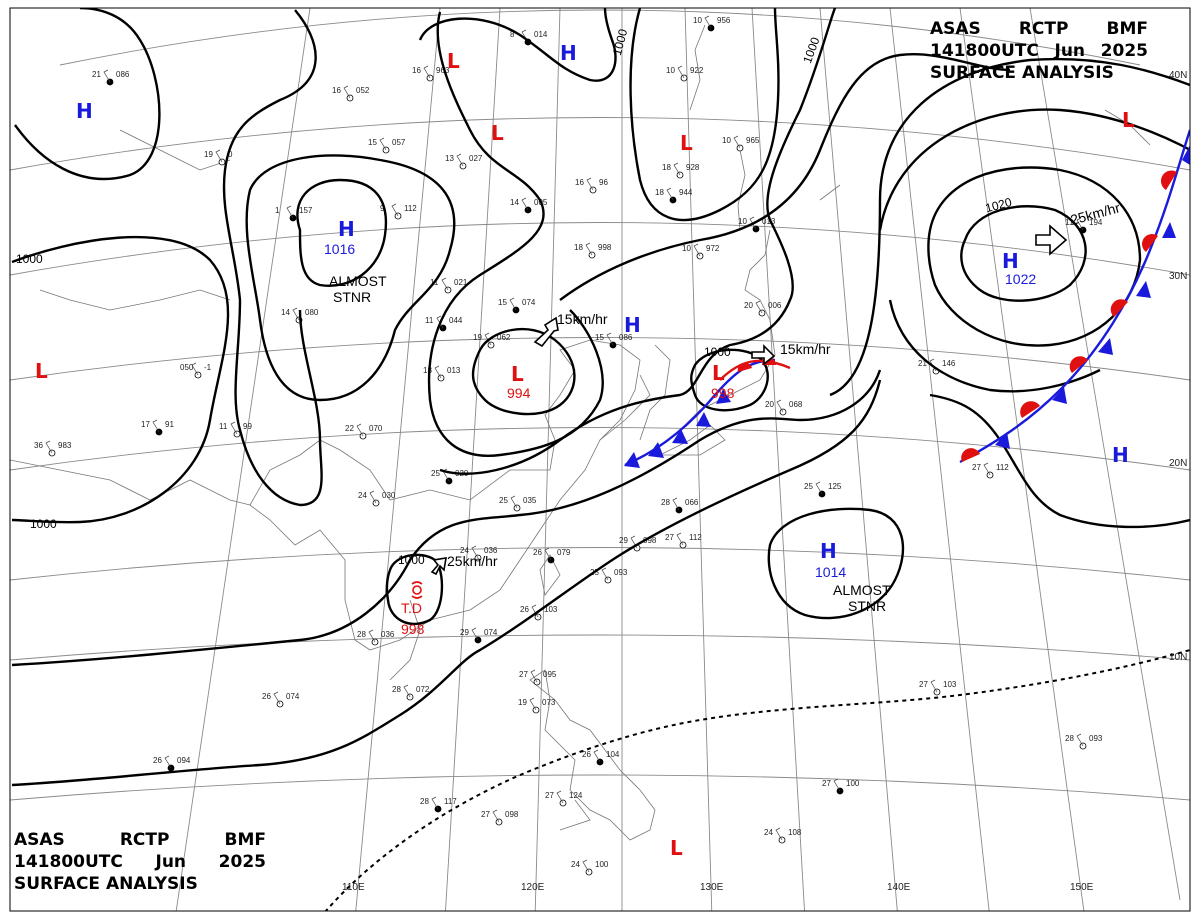 This screenshot has height=919, width=1200. I want to click on station-plot: 19 073, so click(537, 705).